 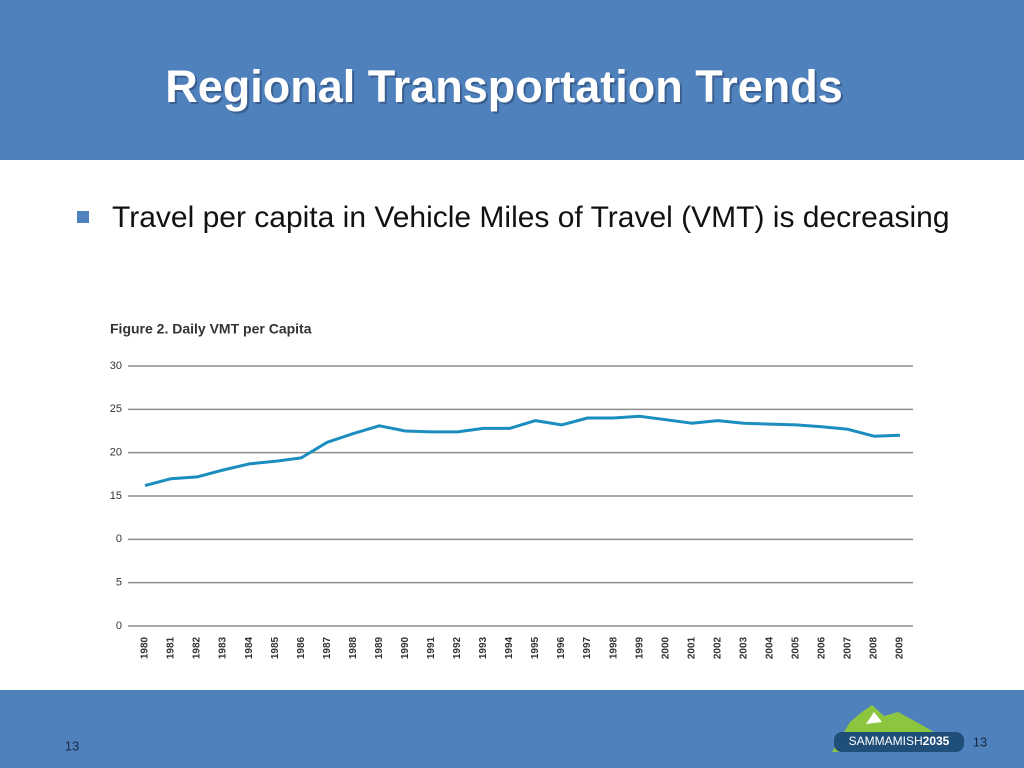 What do you see at coordinates (116, 409) in the screenshot?
I see `y-tick-label: 25` at bounding box center [116, 409].